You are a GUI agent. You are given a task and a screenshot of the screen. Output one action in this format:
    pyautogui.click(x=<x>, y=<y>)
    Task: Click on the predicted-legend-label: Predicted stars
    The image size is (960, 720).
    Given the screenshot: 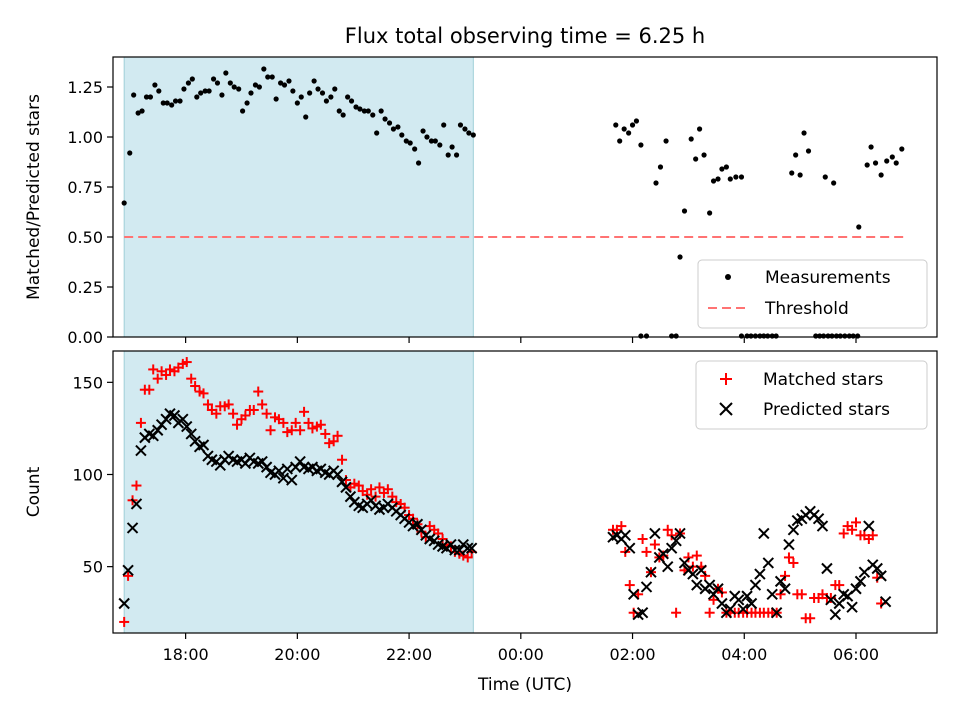 What is the action you would take?
    pyautogui.click(x=826, y=410)
    